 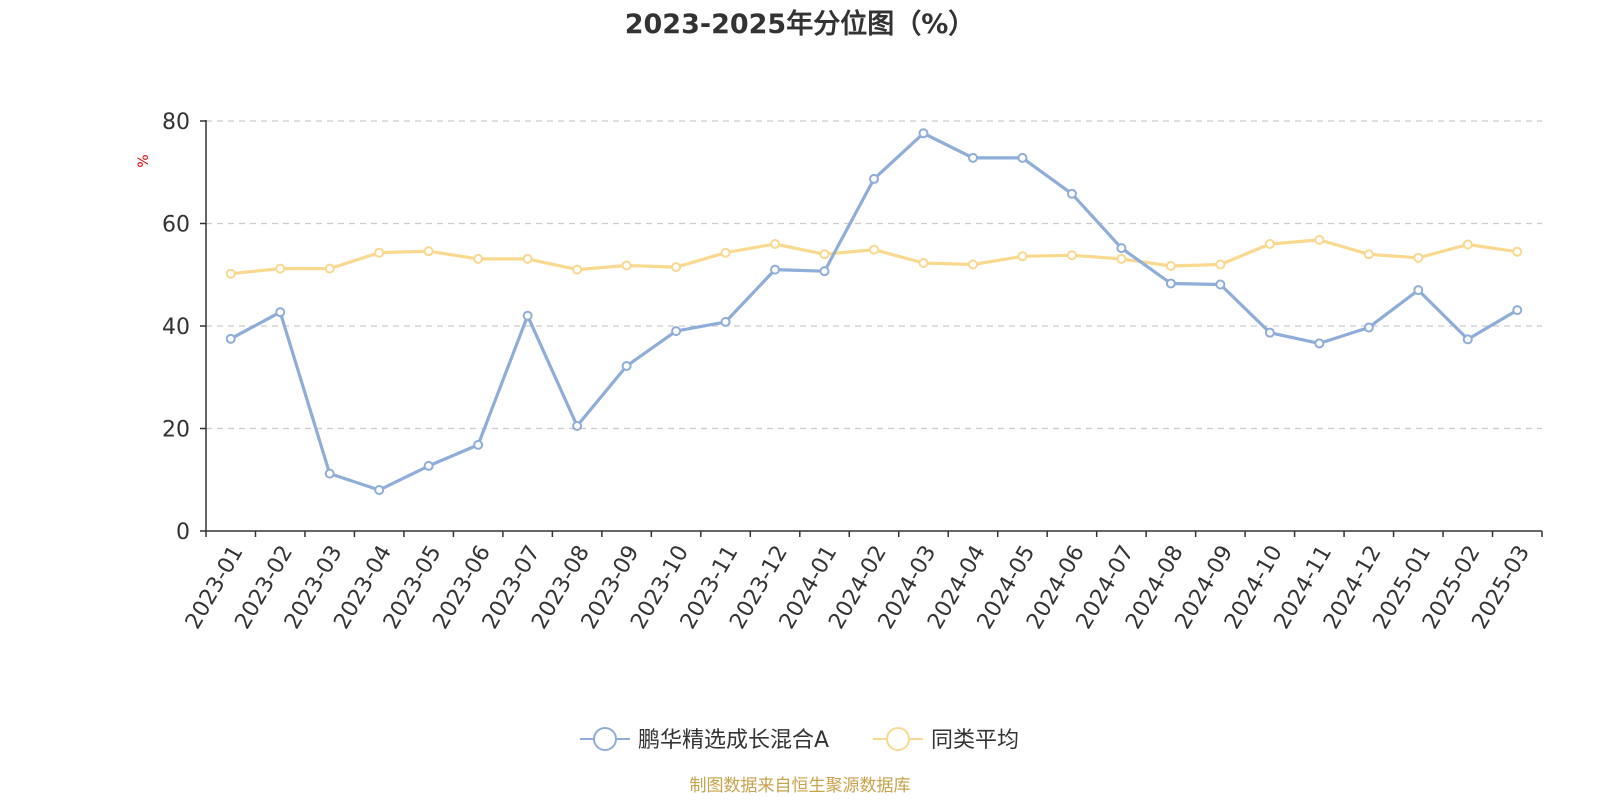 What do you see at coordinates (183, 532) in the screenshot?
I see `y-tick-label: 0` at bounding box center [183, 532].